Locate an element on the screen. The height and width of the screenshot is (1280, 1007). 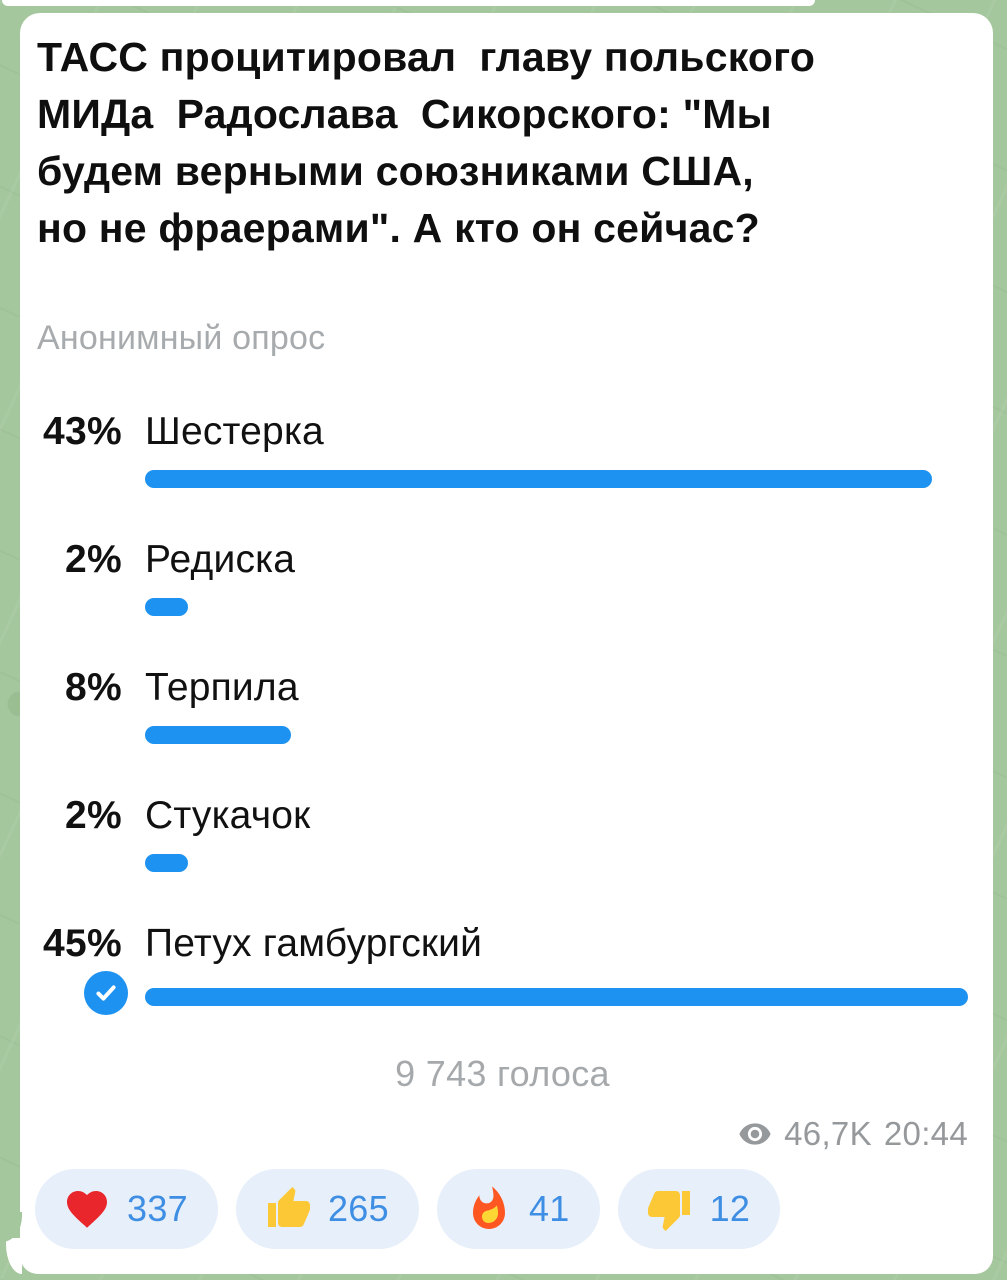
reaction-button: 12 is located at coordinates (699, 1209).